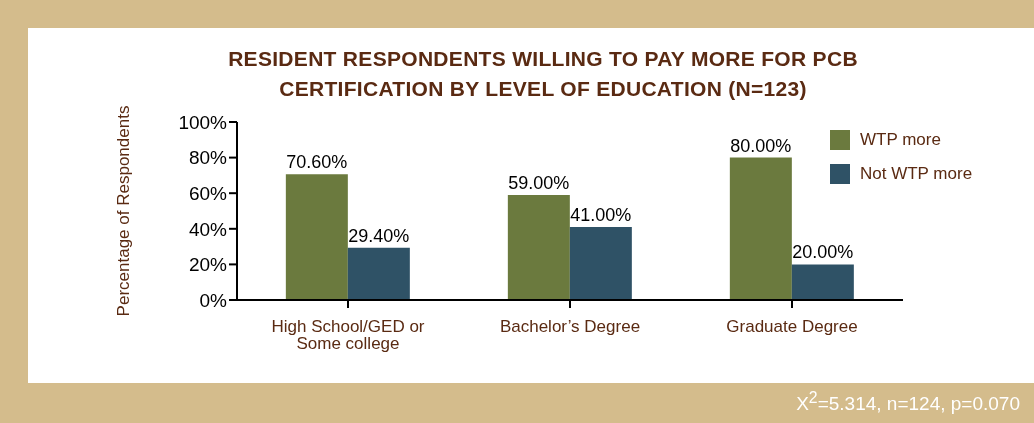 This screenshot has height=423, width=1034. I want to click on y-tick-label: 0%, so click(213, 300).